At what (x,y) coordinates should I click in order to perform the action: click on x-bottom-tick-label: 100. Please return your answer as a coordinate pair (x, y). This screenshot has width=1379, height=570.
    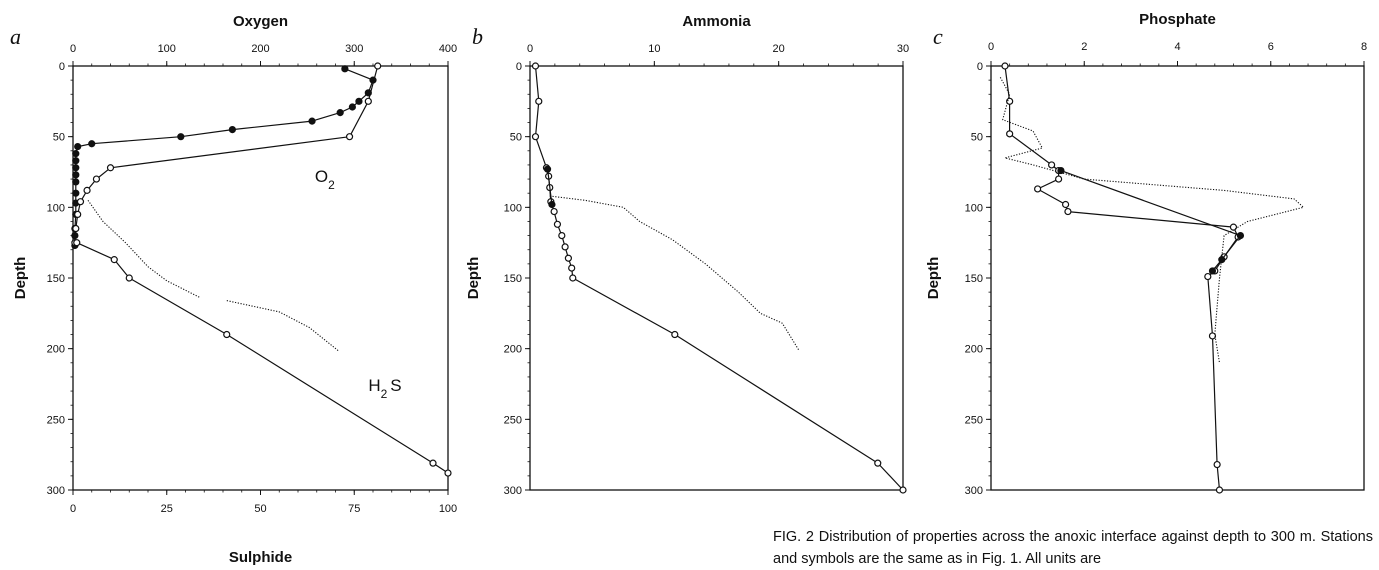
    Looking at the image, I should click on (448, 509).